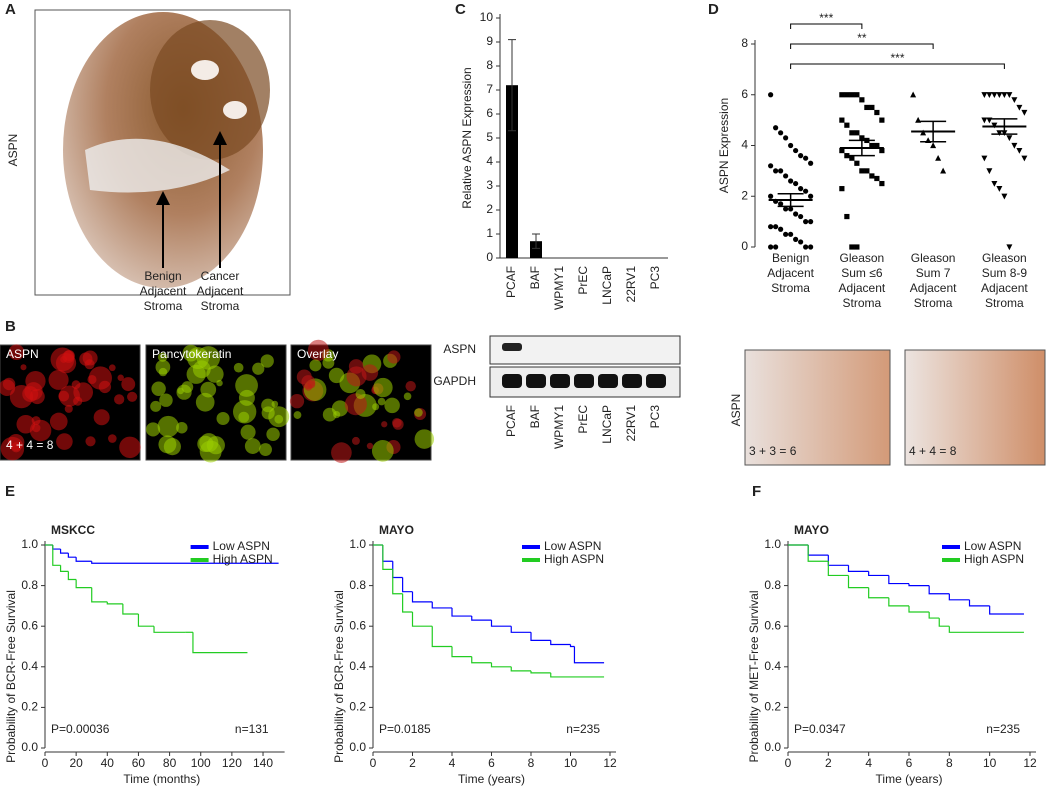  Describe the element at coordinates (862, 38) in the screenshot. I see `significance-label: **` at that location.